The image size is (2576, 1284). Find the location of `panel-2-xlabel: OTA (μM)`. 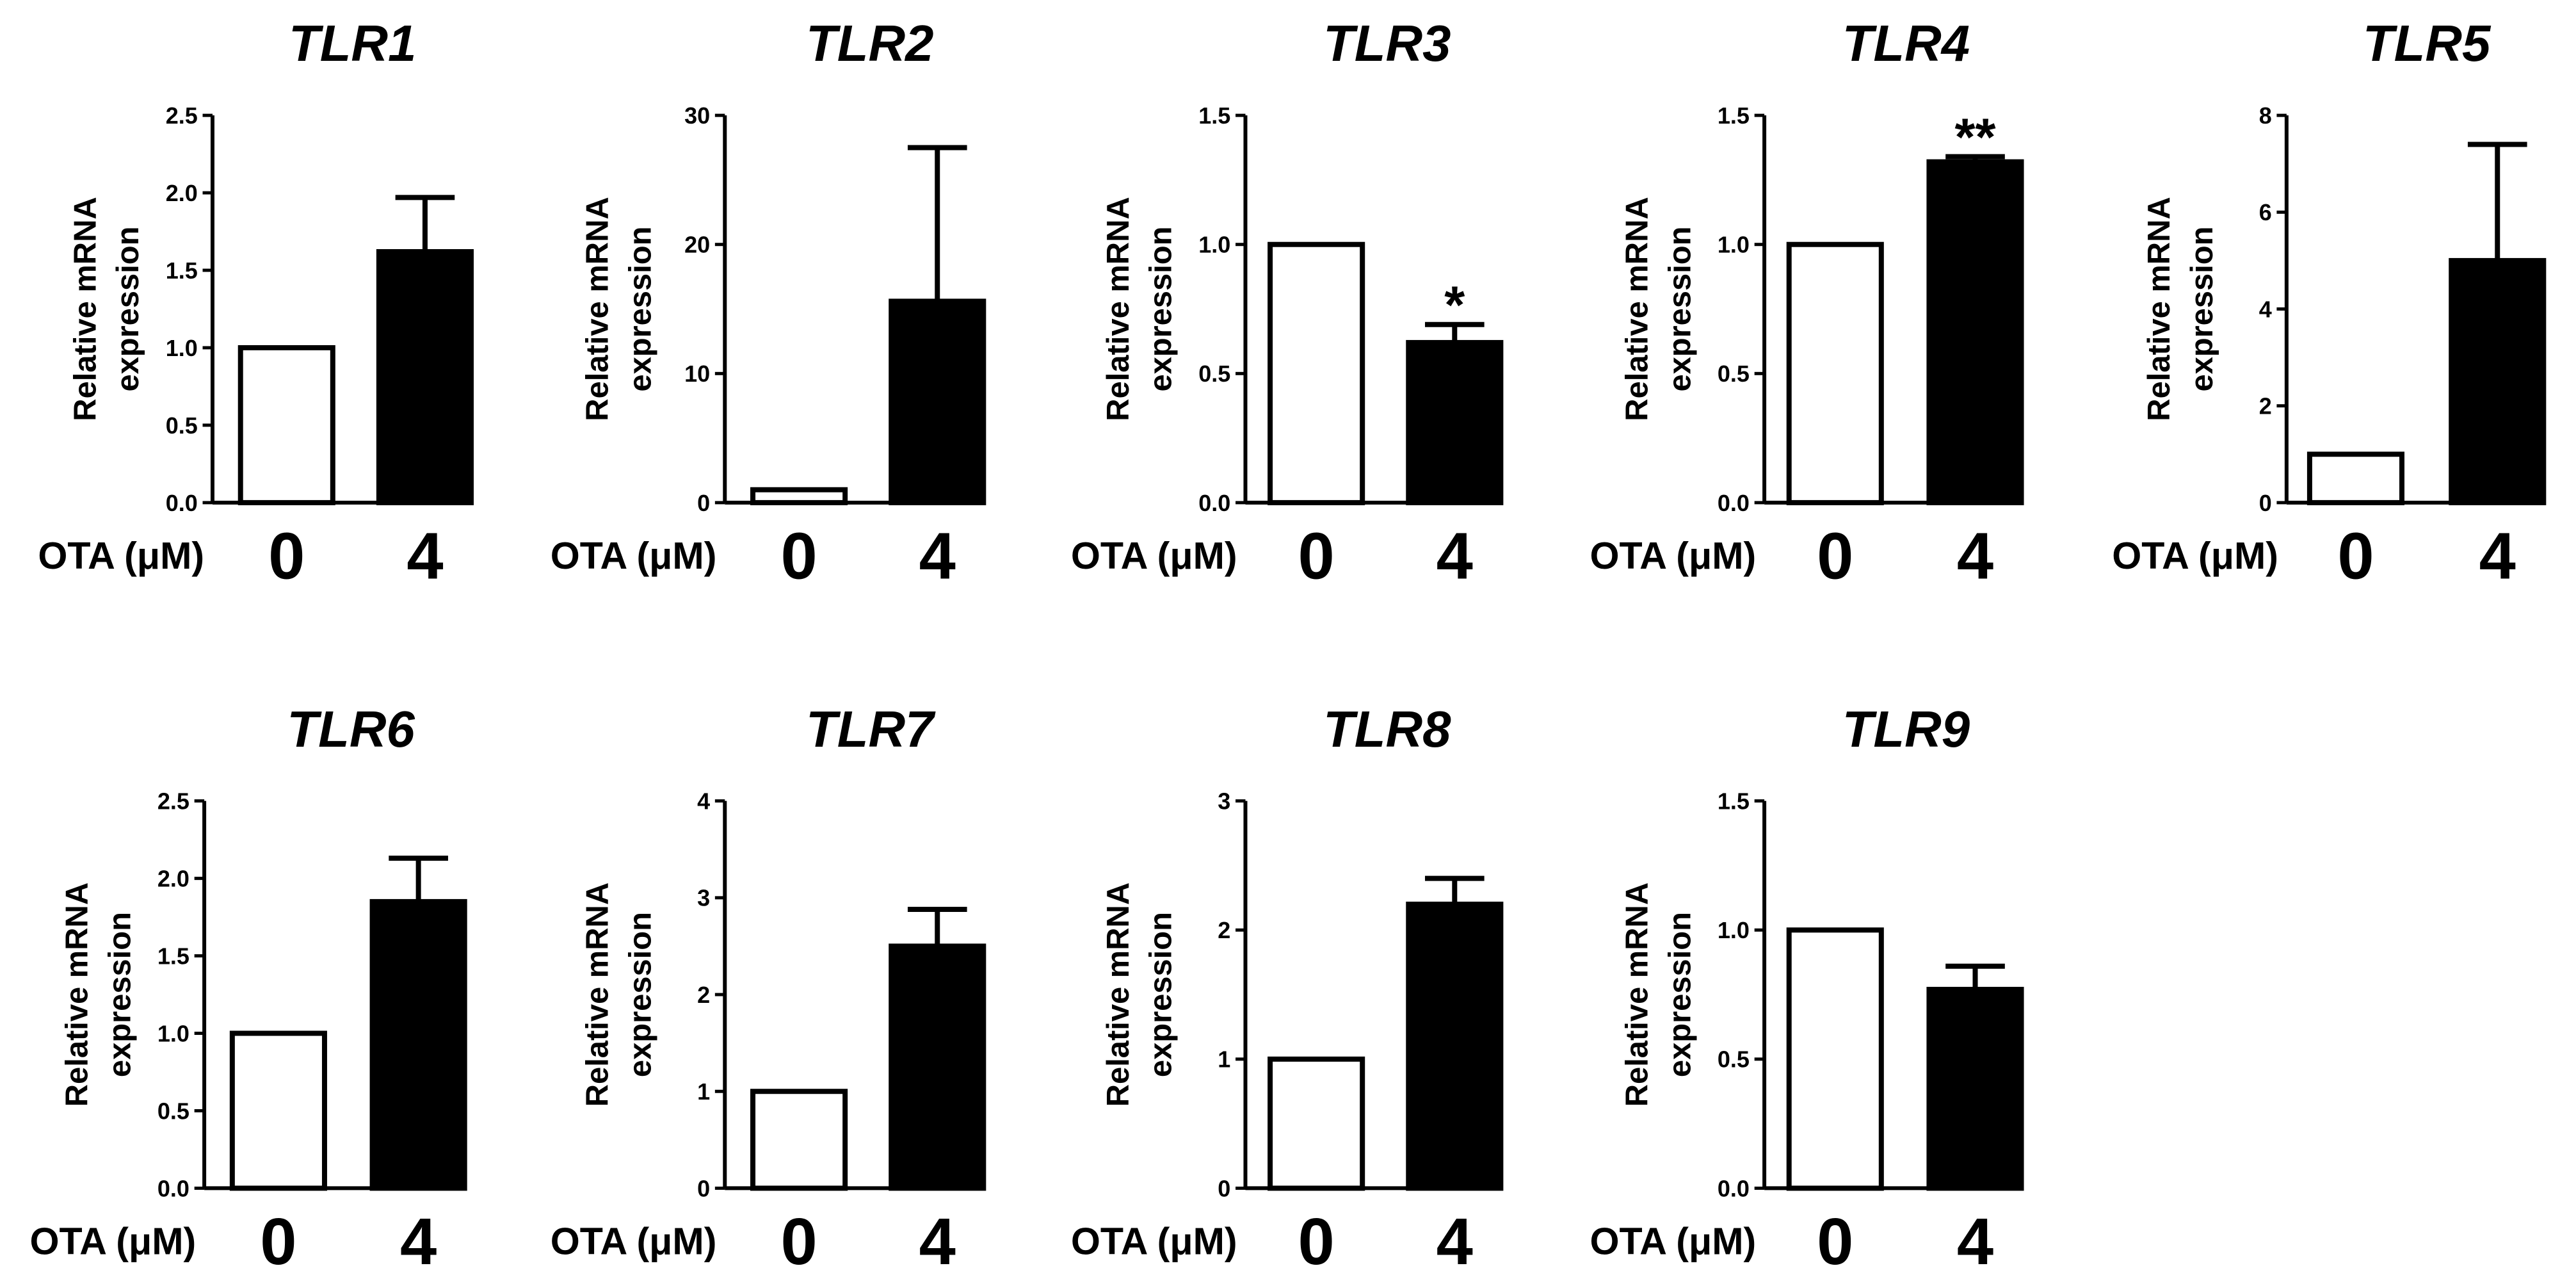

panel-2-xlabel: OTA (μM) is located at coordinates (634, 555).